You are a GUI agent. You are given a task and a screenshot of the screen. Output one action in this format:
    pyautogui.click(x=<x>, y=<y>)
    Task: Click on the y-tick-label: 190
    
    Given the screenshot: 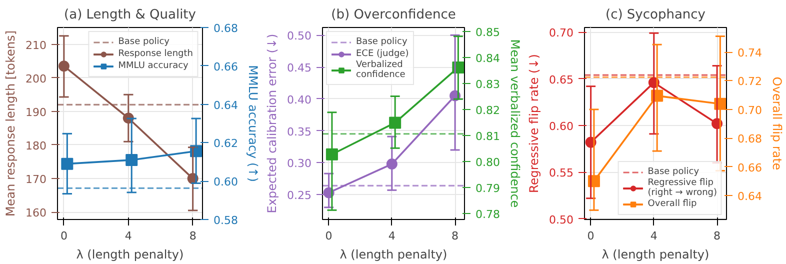 What is the action you would take?
    pyautogui.click(x=36, y=112)
    